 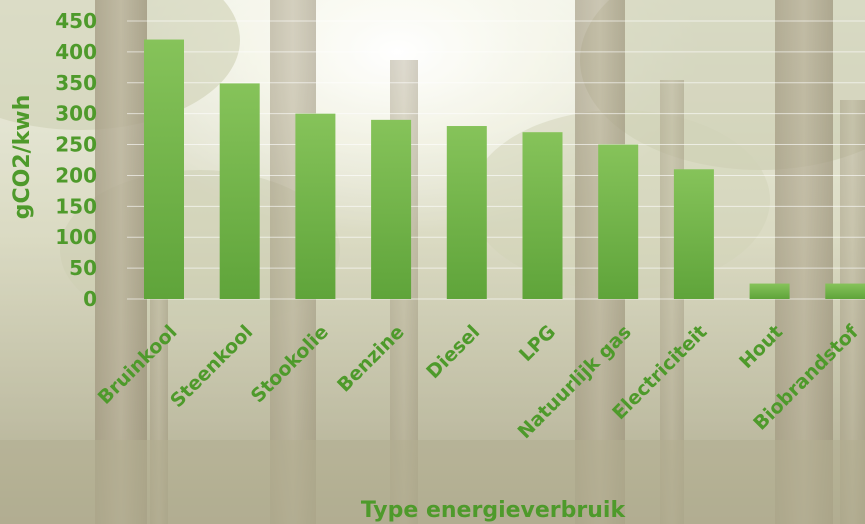 What do you see at coordinates (290, 364) in the screenshot?
I see `x-category-label: Stookolie` at bounding box center [290, 364].